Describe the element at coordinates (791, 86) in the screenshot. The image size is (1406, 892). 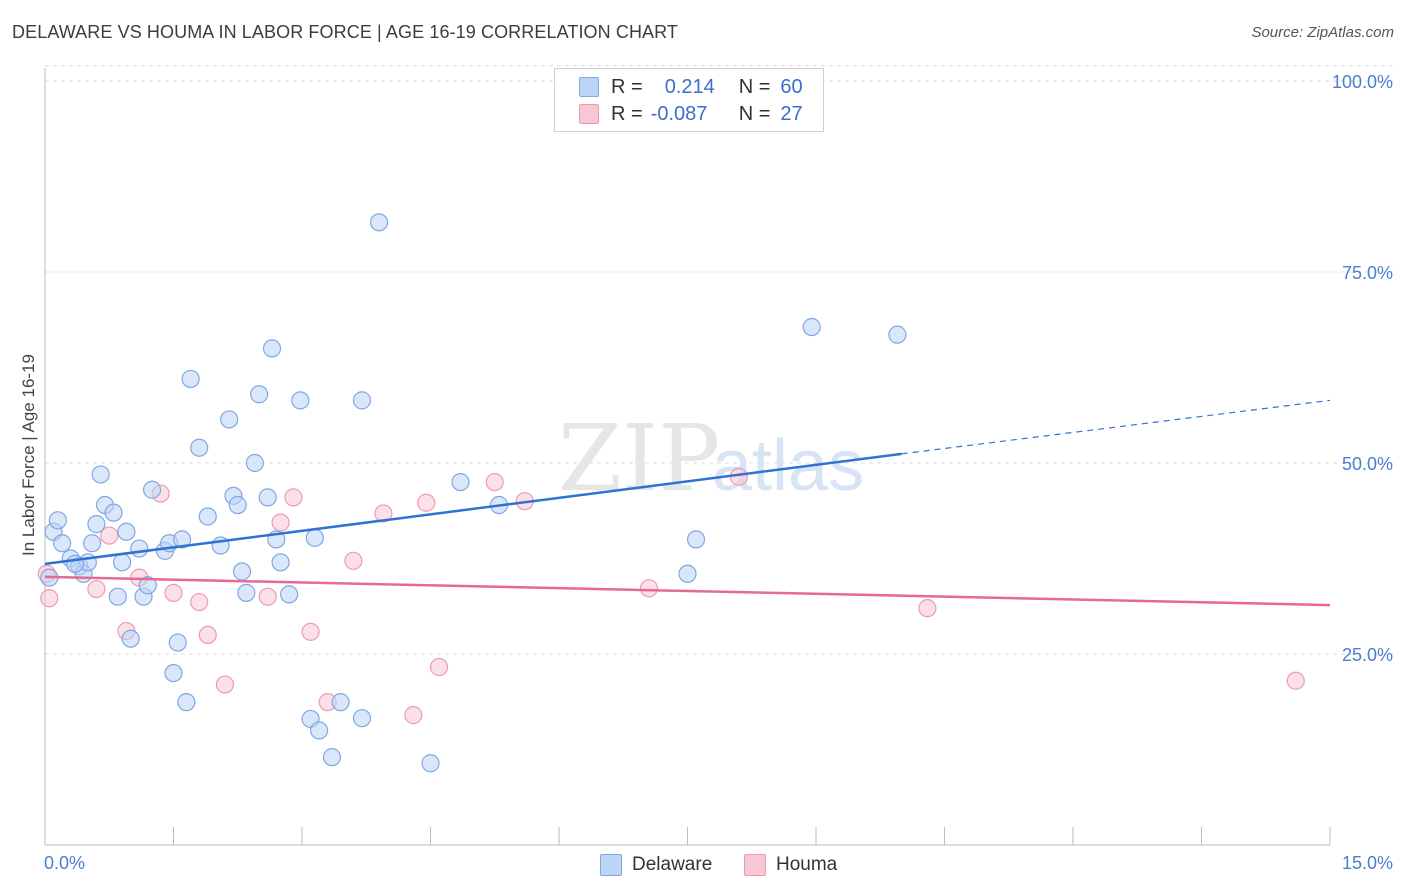
I see `delaware-n-value: 60` at that location.